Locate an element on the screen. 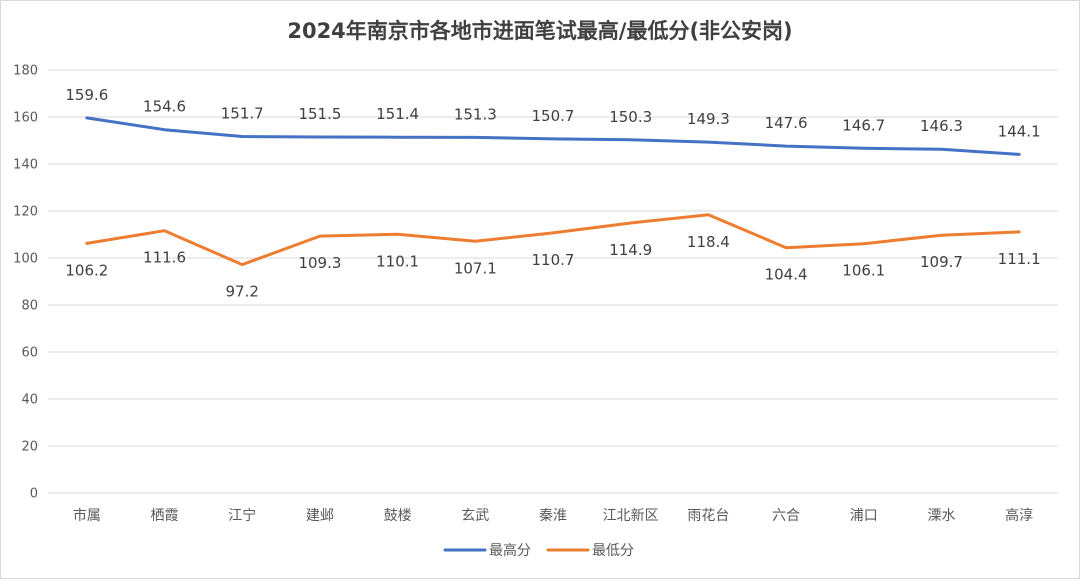 The width and height of the screenshot is (1080, 579). x-axis-category-labels: 市属 栖霞 江宁 建邺 鼓楼 玄武 秦淮 江北新区 雨花台 六合 浦口 溧水 高淳 is located at coordinates (553, 515).